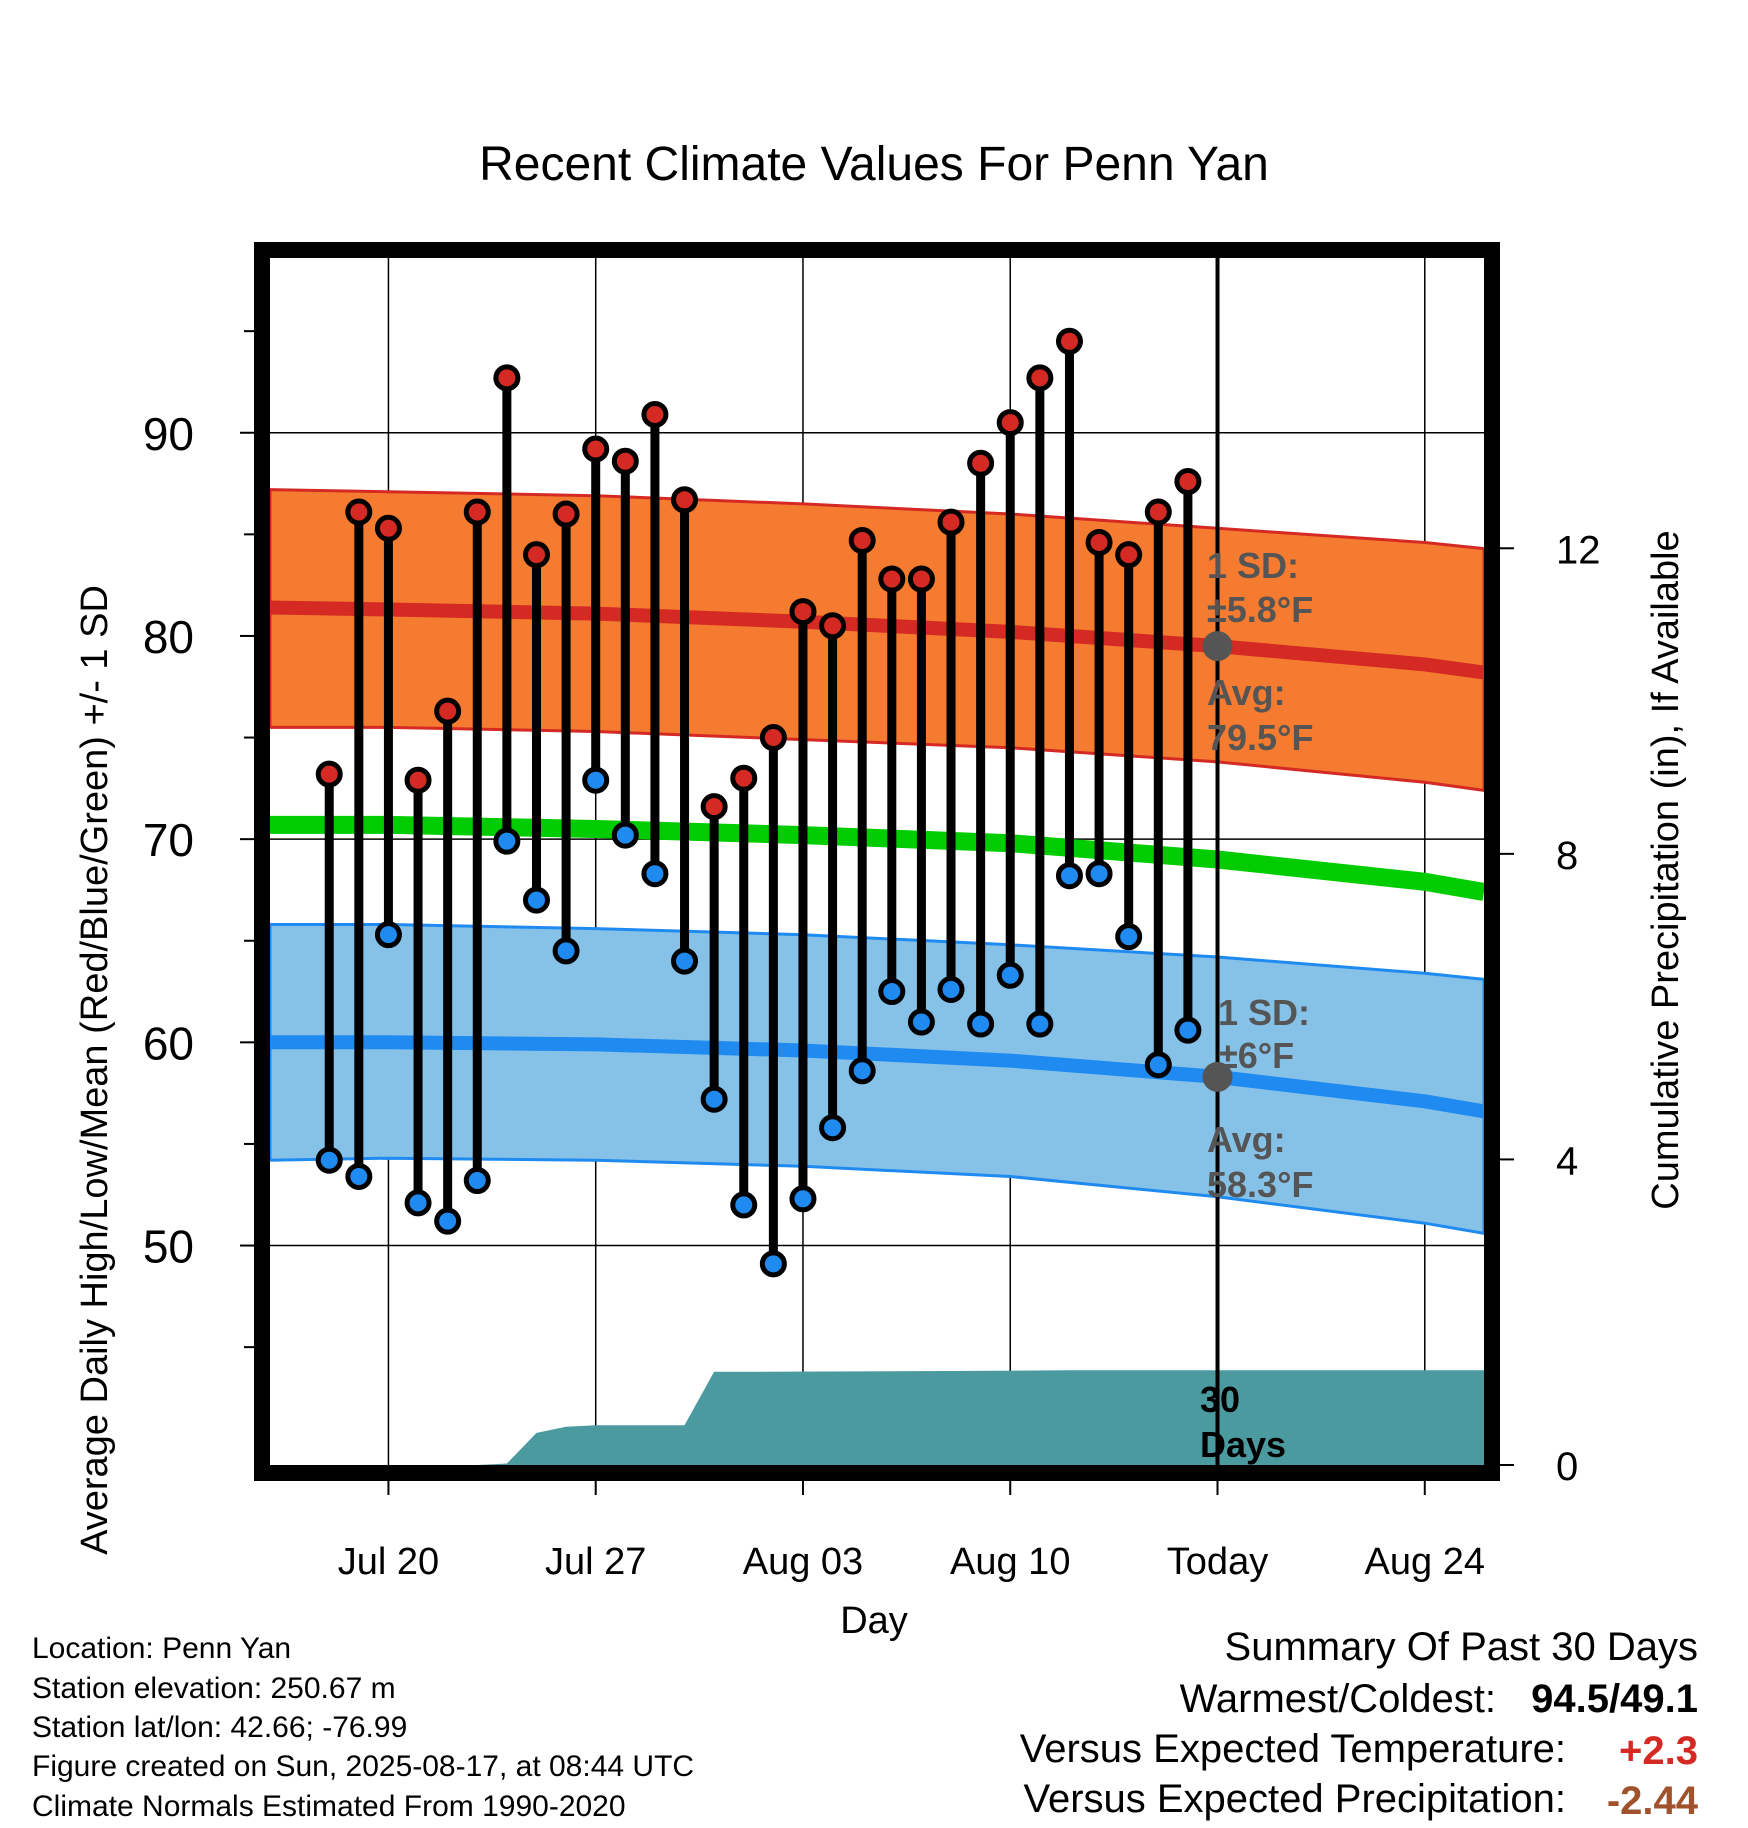  What do you see at coordinates (1010, 1562) in the screenshot?
I see `x-tick-label: Aug 10` at bounding box center [1010, 1562].